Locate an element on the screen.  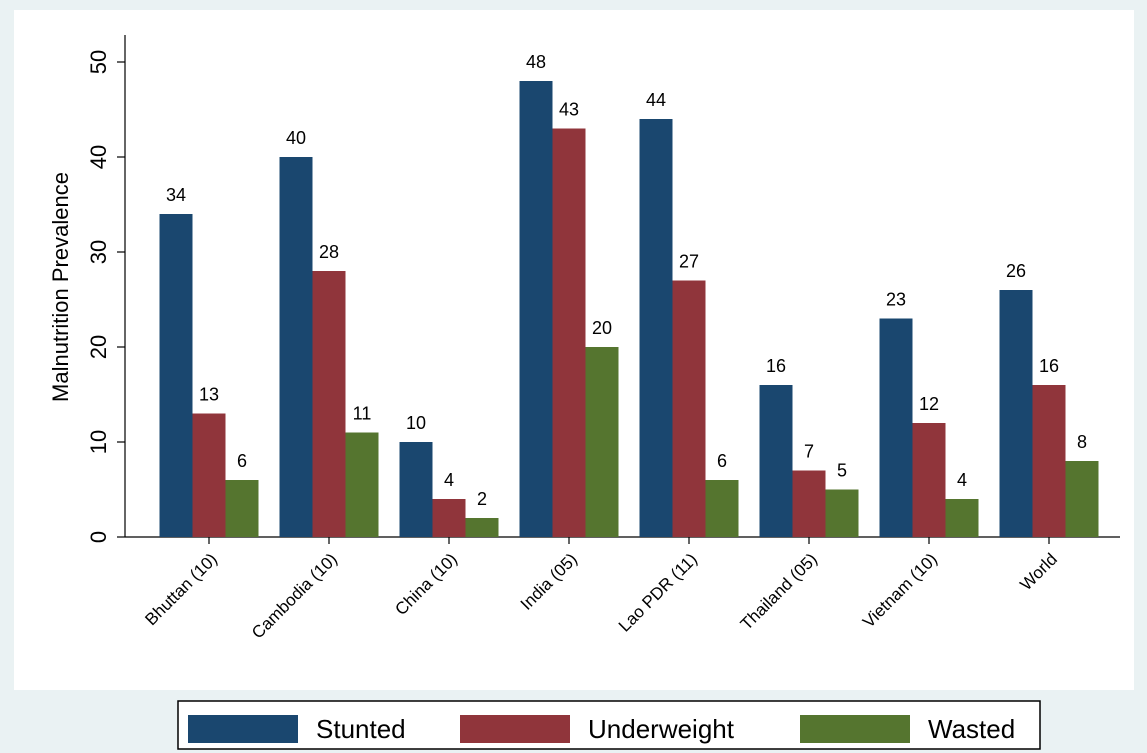
y-tick-label: 20 is located at coordinates (98, 347).